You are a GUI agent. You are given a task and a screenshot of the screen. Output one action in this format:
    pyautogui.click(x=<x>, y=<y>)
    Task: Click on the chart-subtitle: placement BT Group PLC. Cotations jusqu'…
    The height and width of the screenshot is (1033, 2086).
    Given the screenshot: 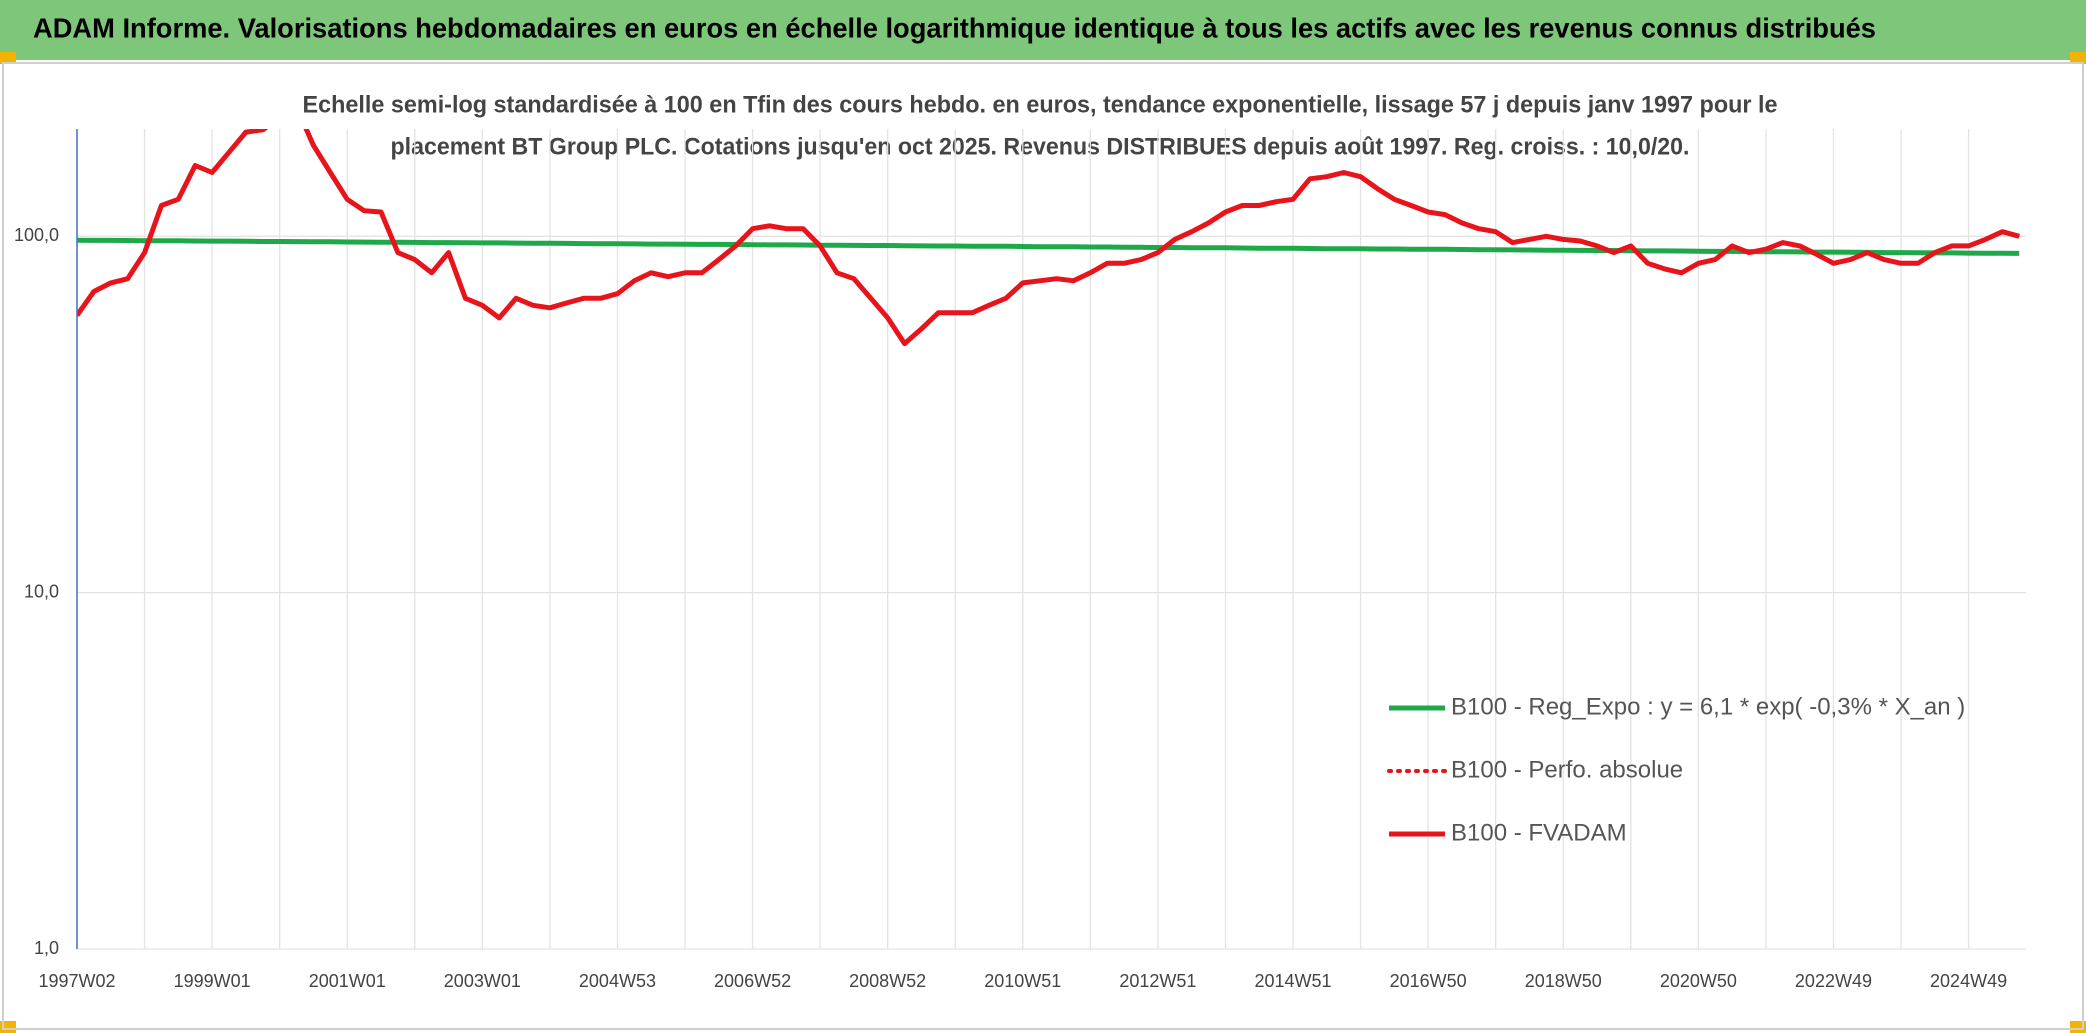 What is the action you would take?
    pyautogui.click(x=1040, y=146)
    